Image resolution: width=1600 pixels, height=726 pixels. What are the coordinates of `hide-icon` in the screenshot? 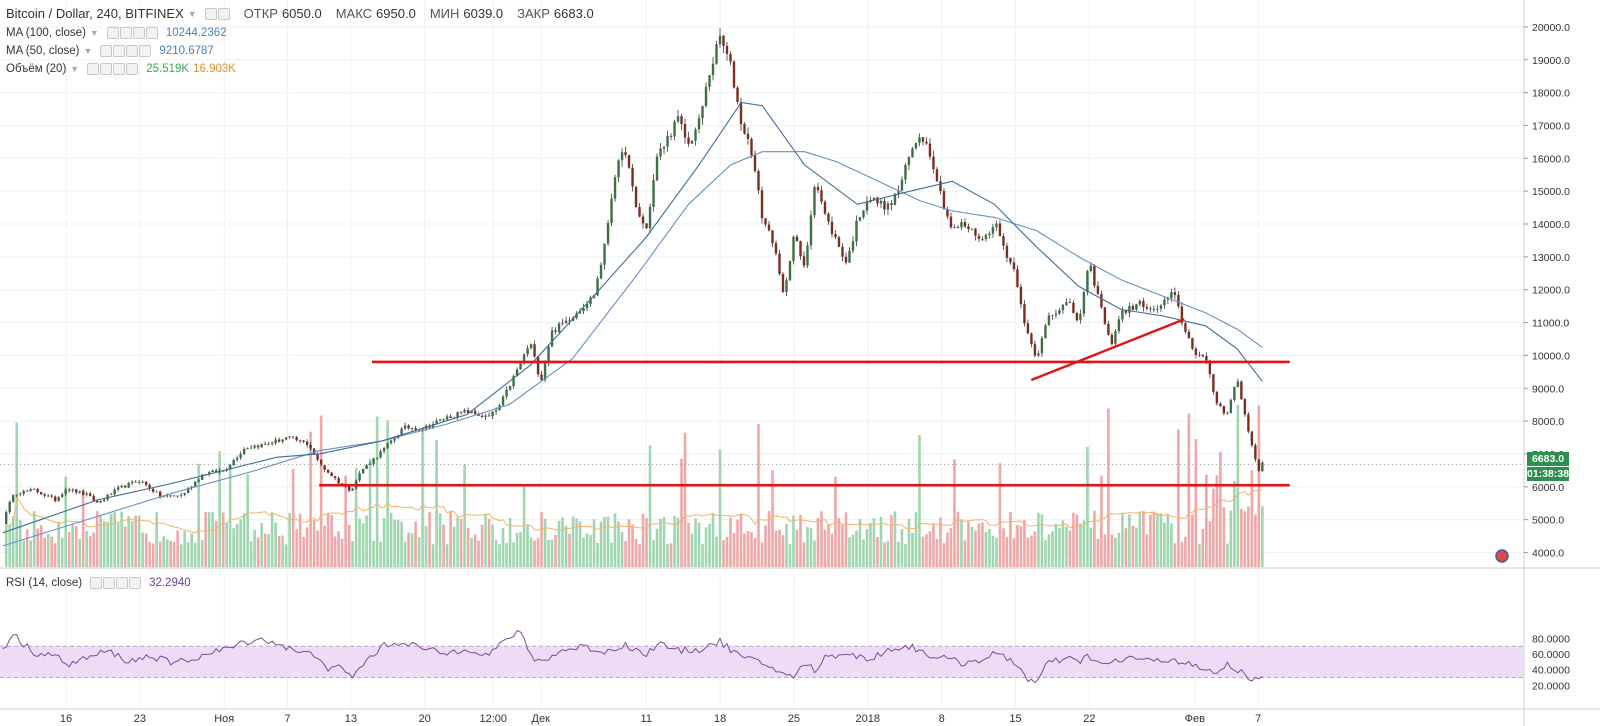 It's located at (210, 13).